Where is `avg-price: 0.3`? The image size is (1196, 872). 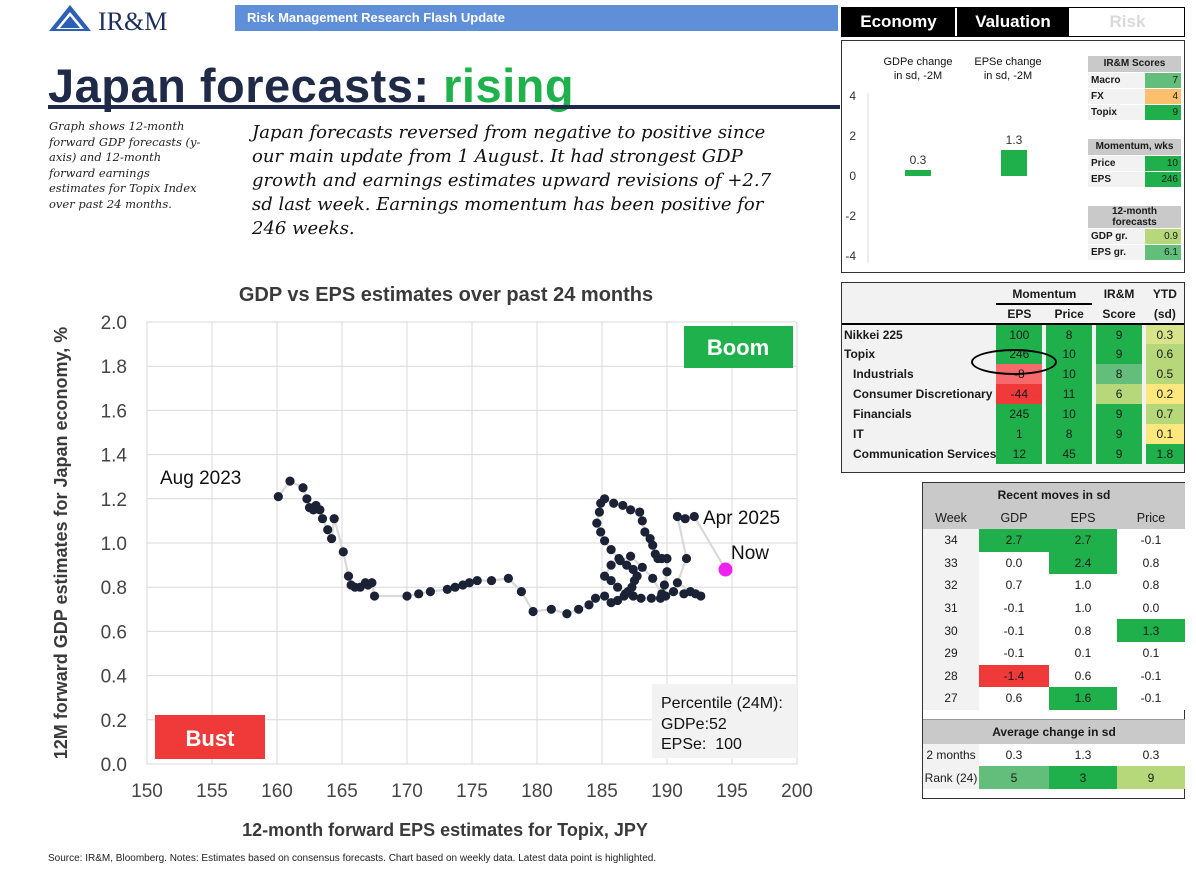 avg-price: 0.3 is located at coordinates (1151, 755).